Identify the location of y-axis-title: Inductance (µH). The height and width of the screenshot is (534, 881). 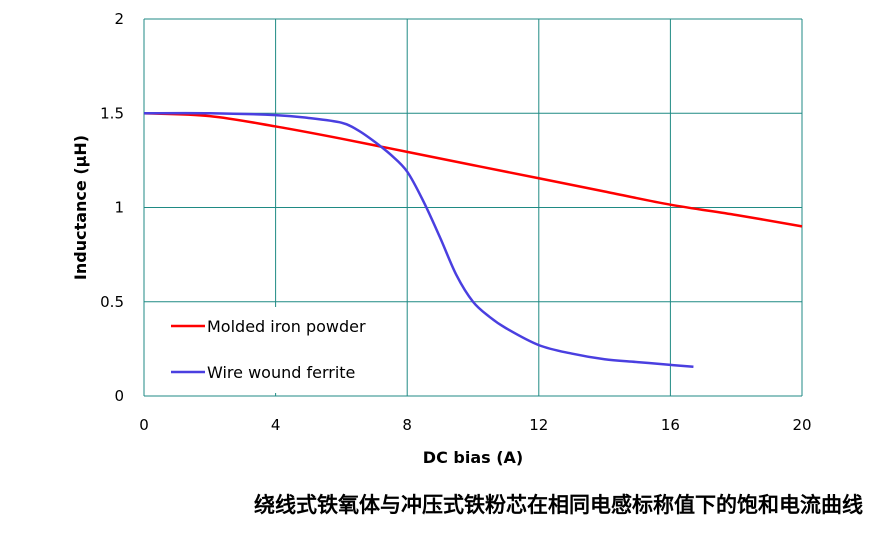
(80, 207).